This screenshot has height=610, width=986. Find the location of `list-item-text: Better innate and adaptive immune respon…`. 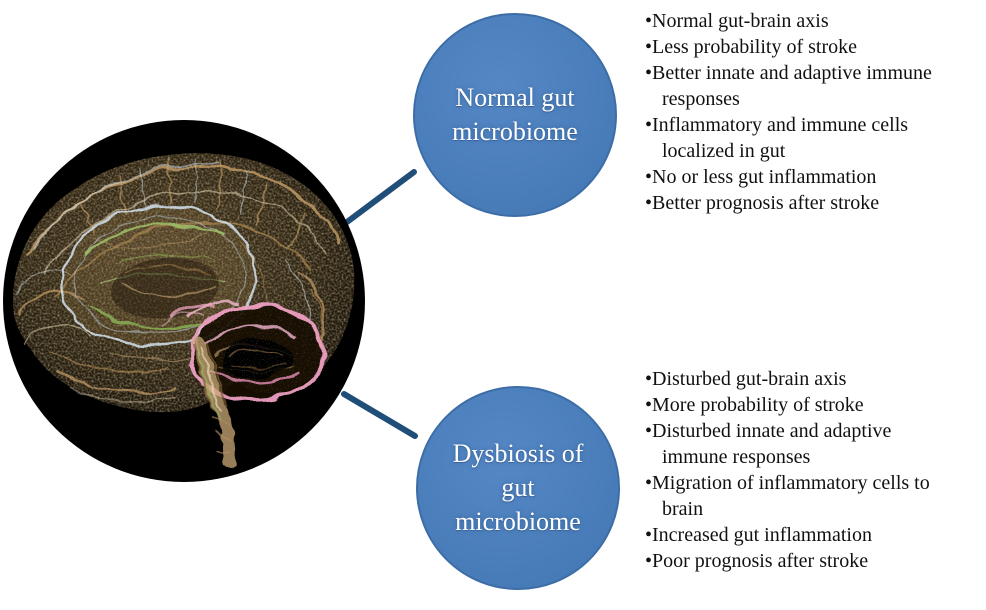

list-item-text: Better innate and adaptive immune respon… is located at coordinates (792, 86).